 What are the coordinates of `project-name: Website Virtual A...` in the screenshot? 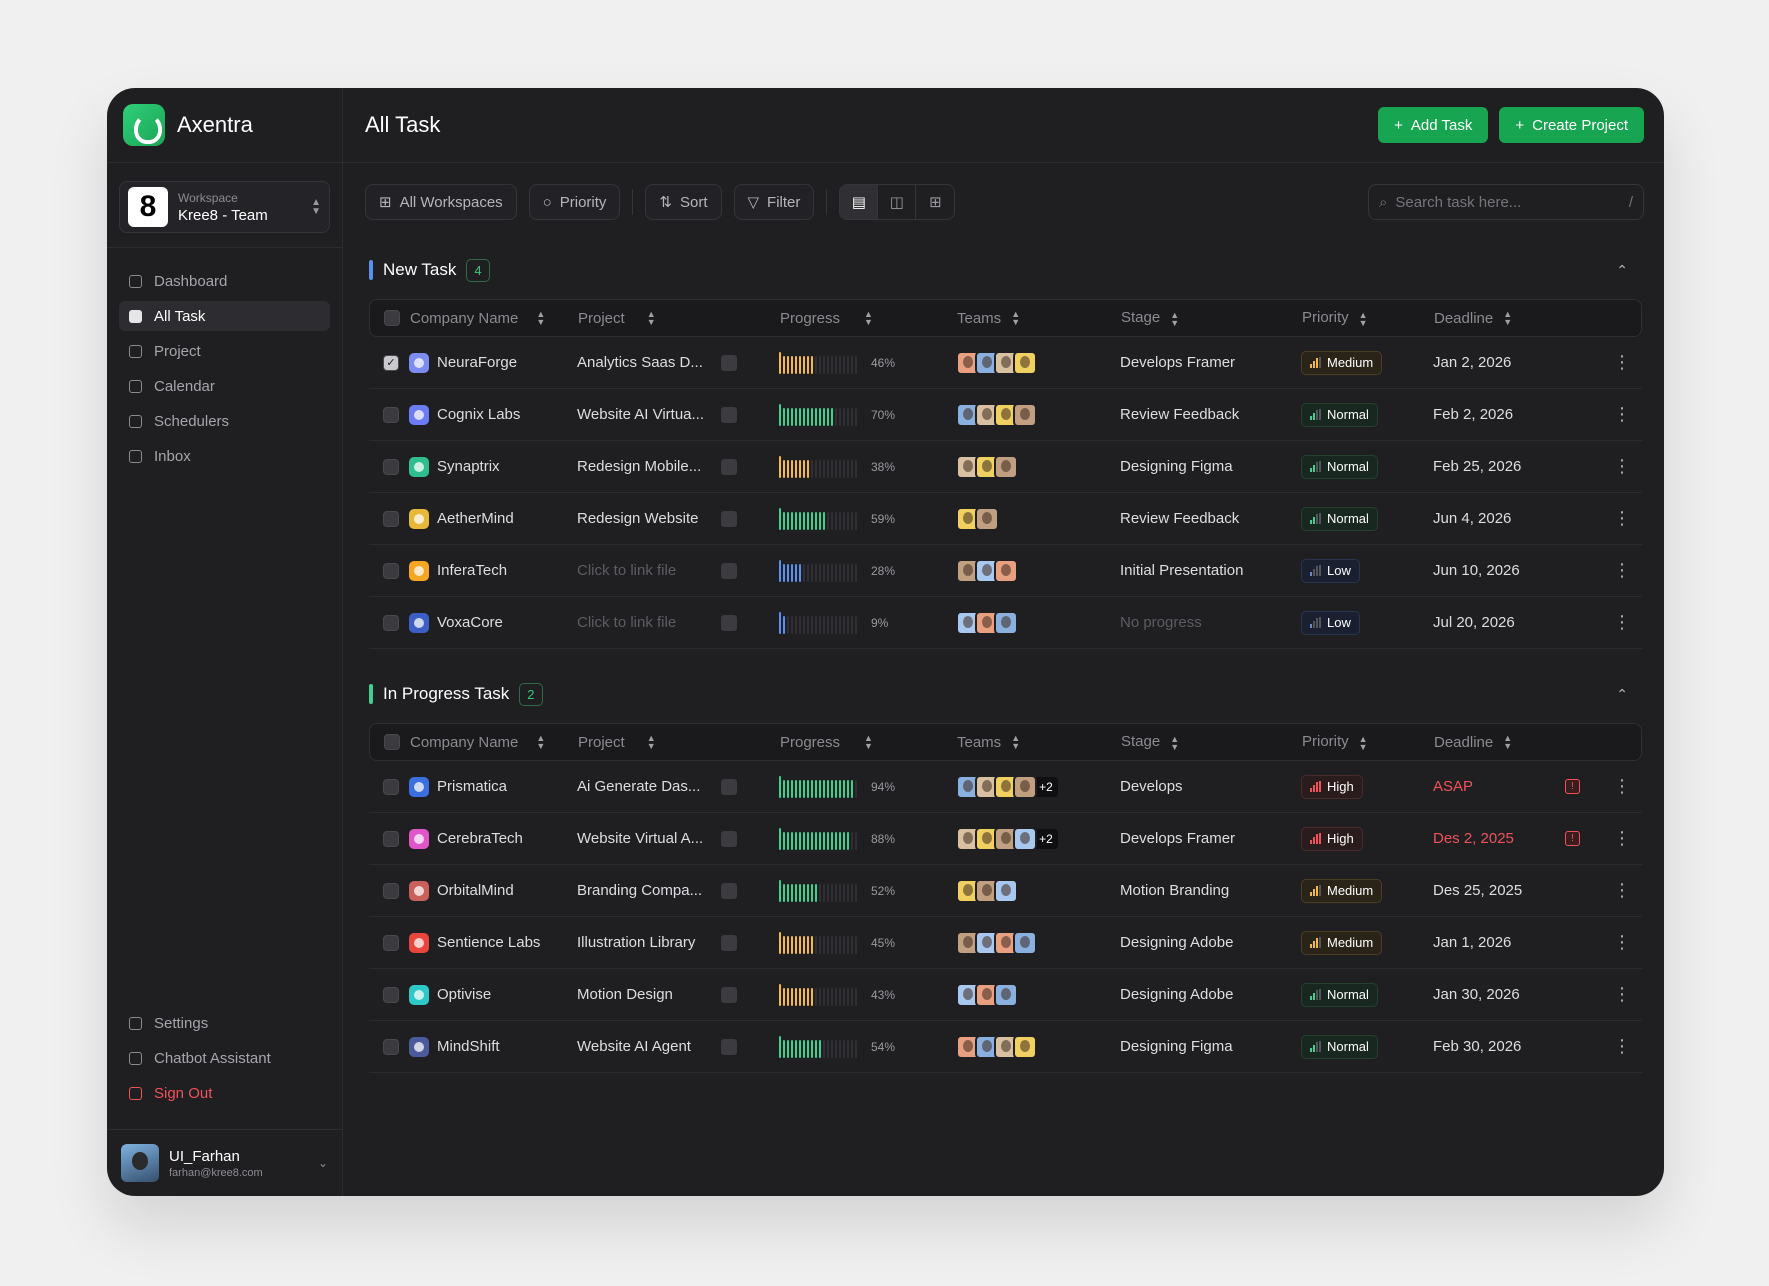 It's located at (640, 838).